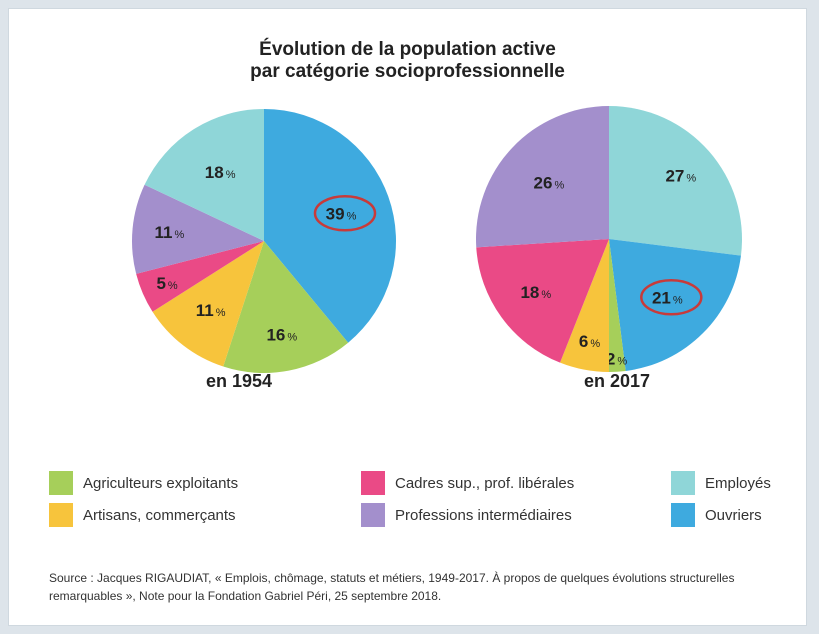 The image size is (819, 634). Describe the element at coordinates (286, 307) in the screenshot. I see `pie0-slice-agriculteurs` at that location.